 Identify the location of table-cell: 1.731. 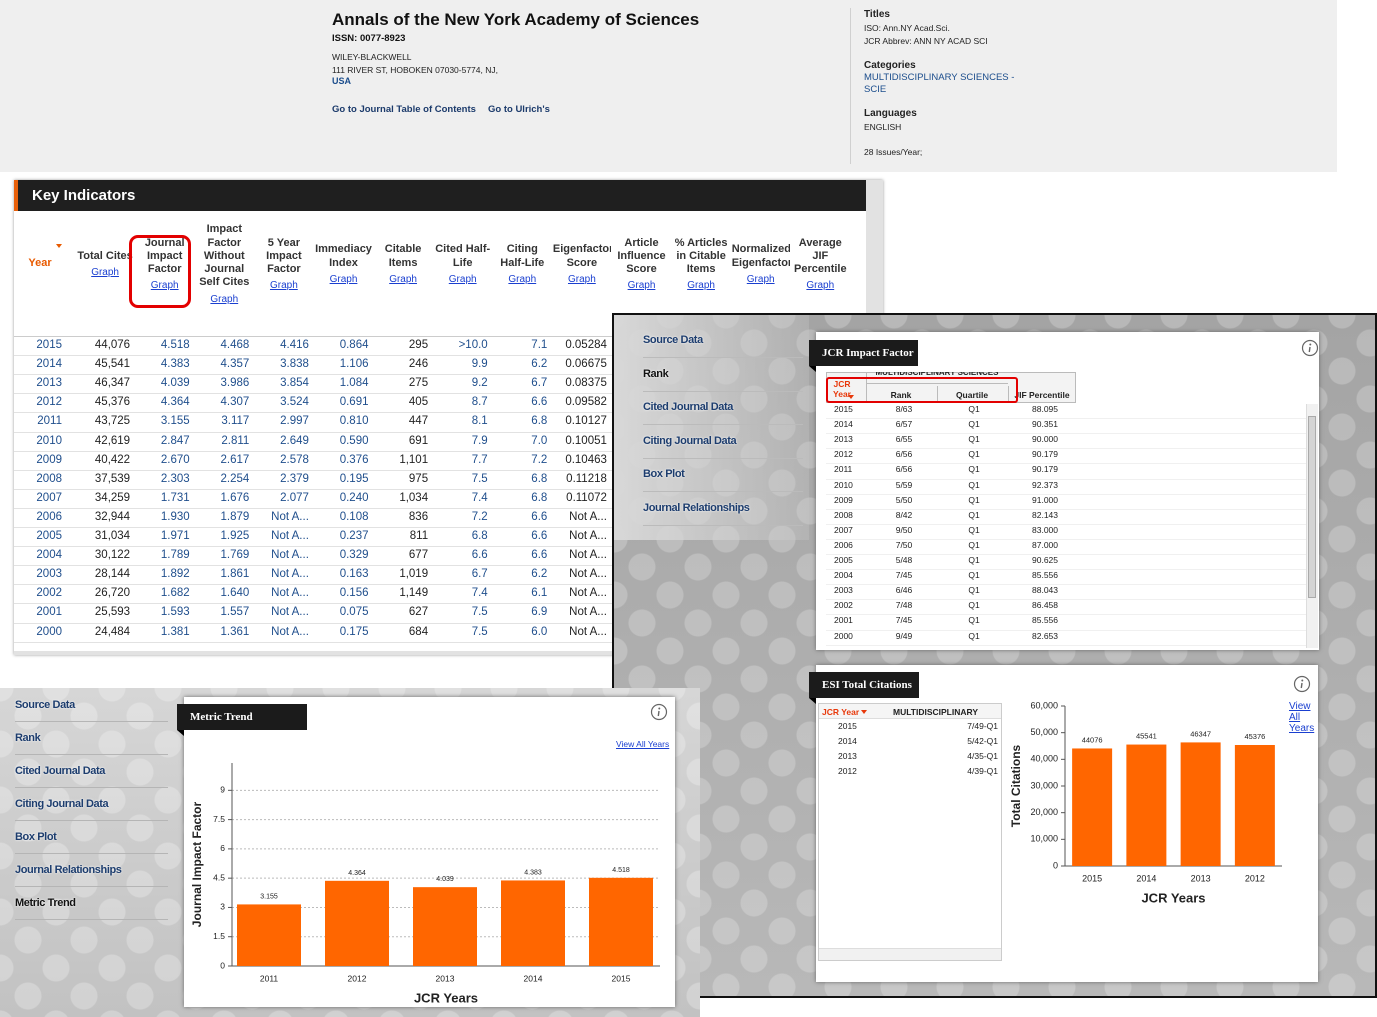
(175, 497).